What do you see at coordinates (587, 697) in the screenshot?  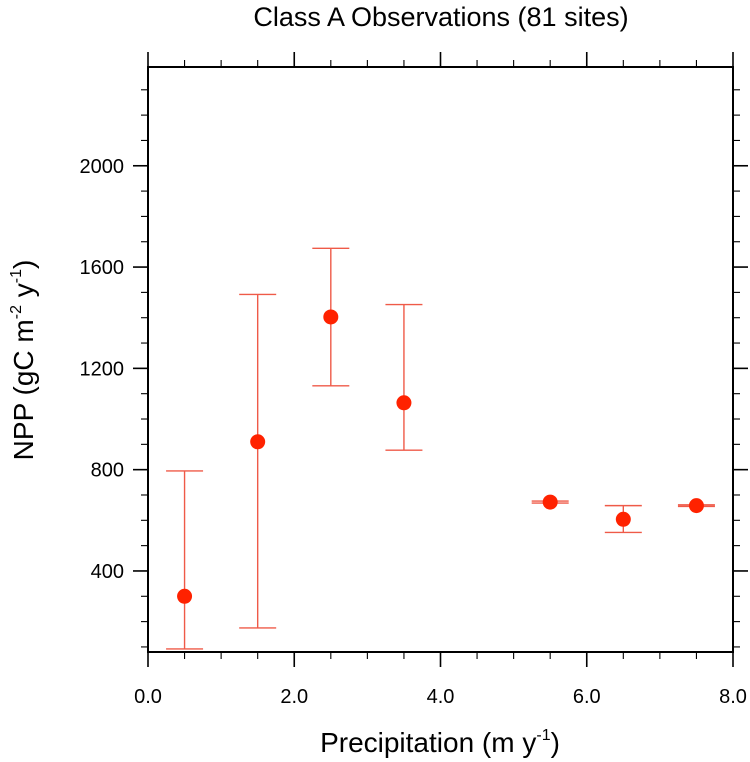 I see `x-tick-label: 6.0` at bounding box center [587, 697].